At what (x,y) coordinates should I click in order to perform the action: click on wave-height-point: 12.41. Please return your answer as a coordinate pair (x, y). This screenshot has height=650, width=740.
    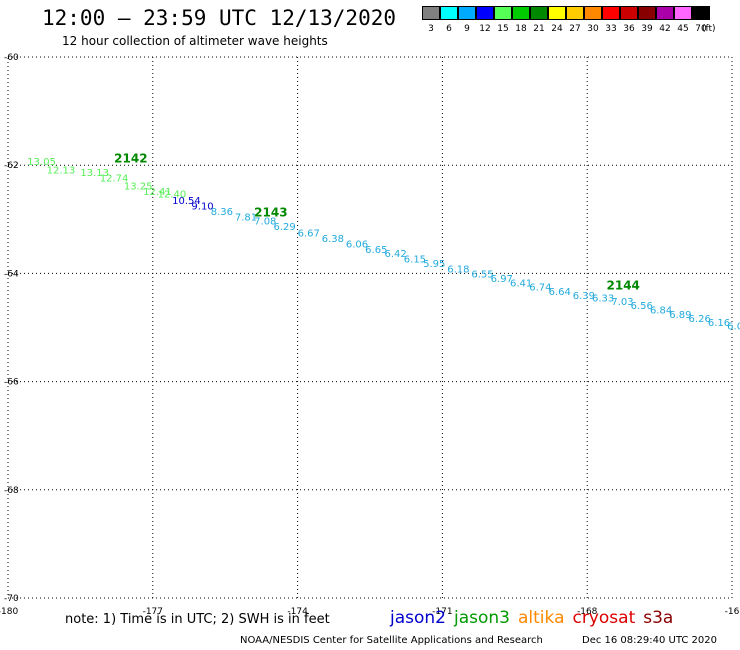
    Looking at the image, I should click on (157, 192).